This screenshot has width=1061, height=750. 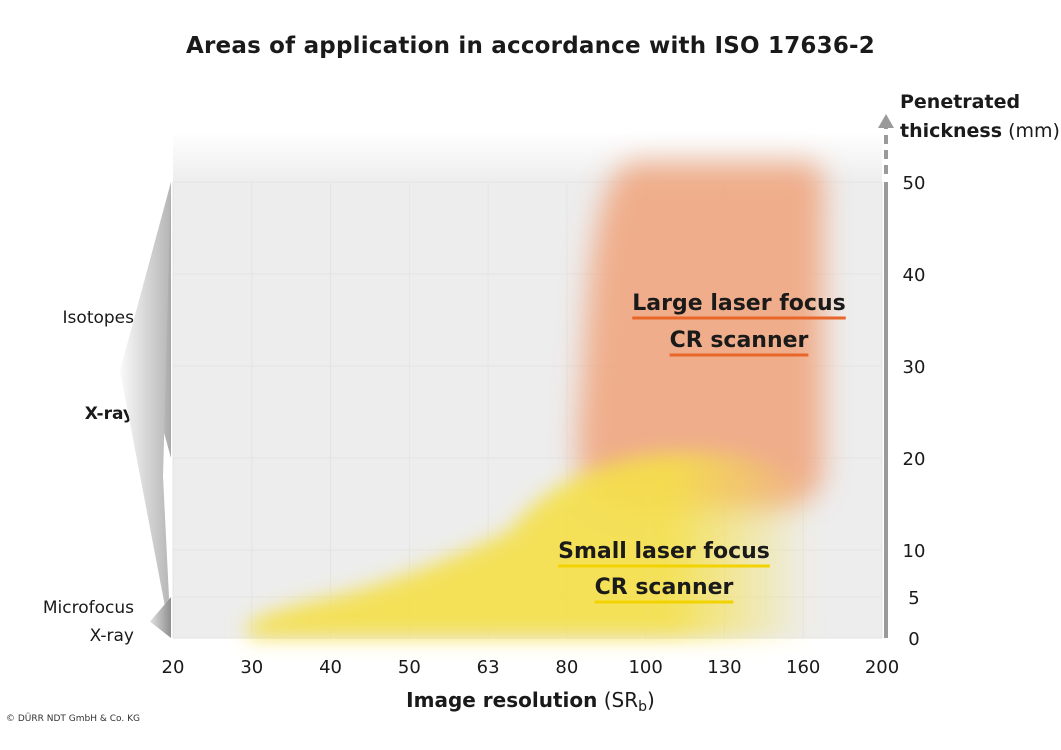 I want to click on x-axis-label-main: Image resolution, so click(x=502, y=700).